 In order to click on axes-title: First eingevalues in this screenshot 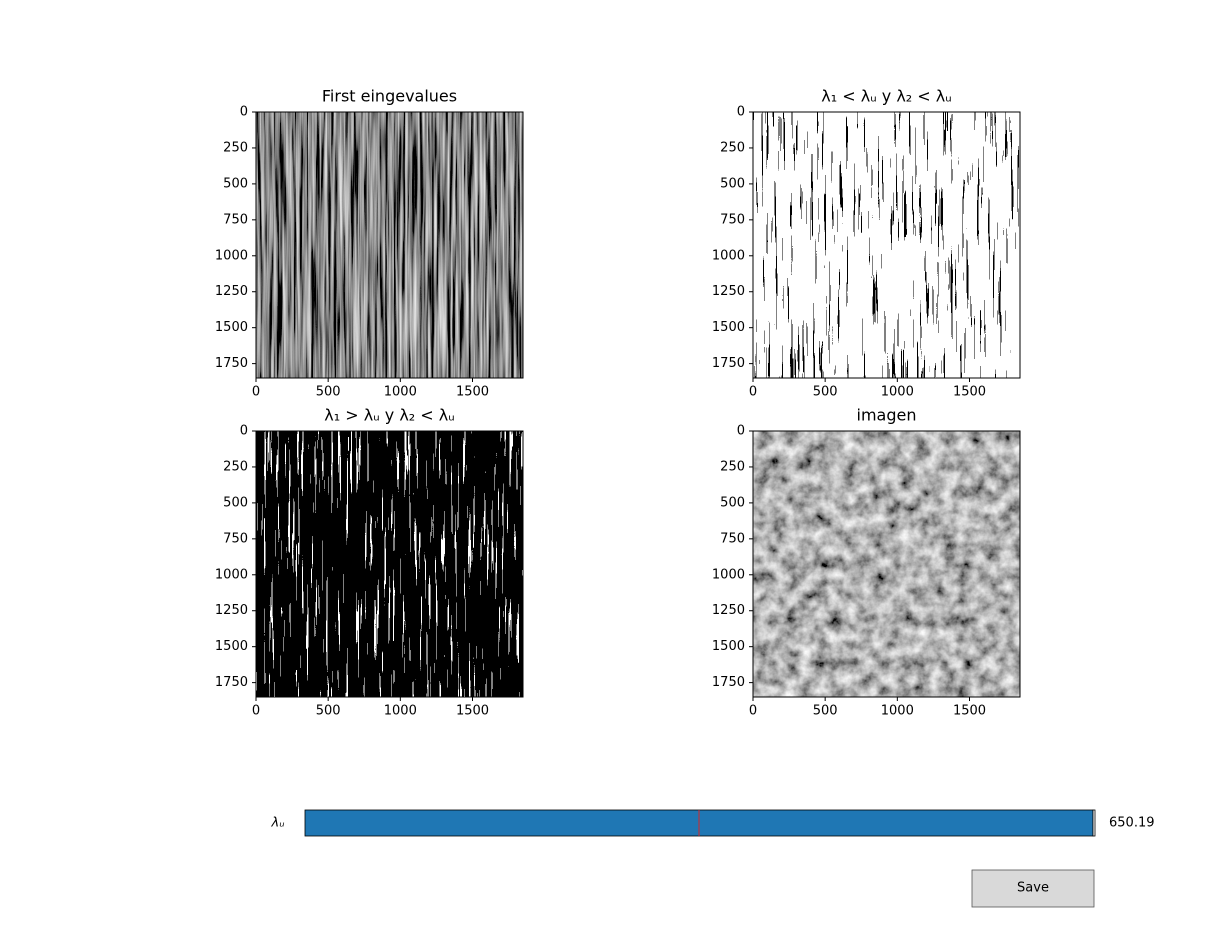, I will do `click(389, 96)`.